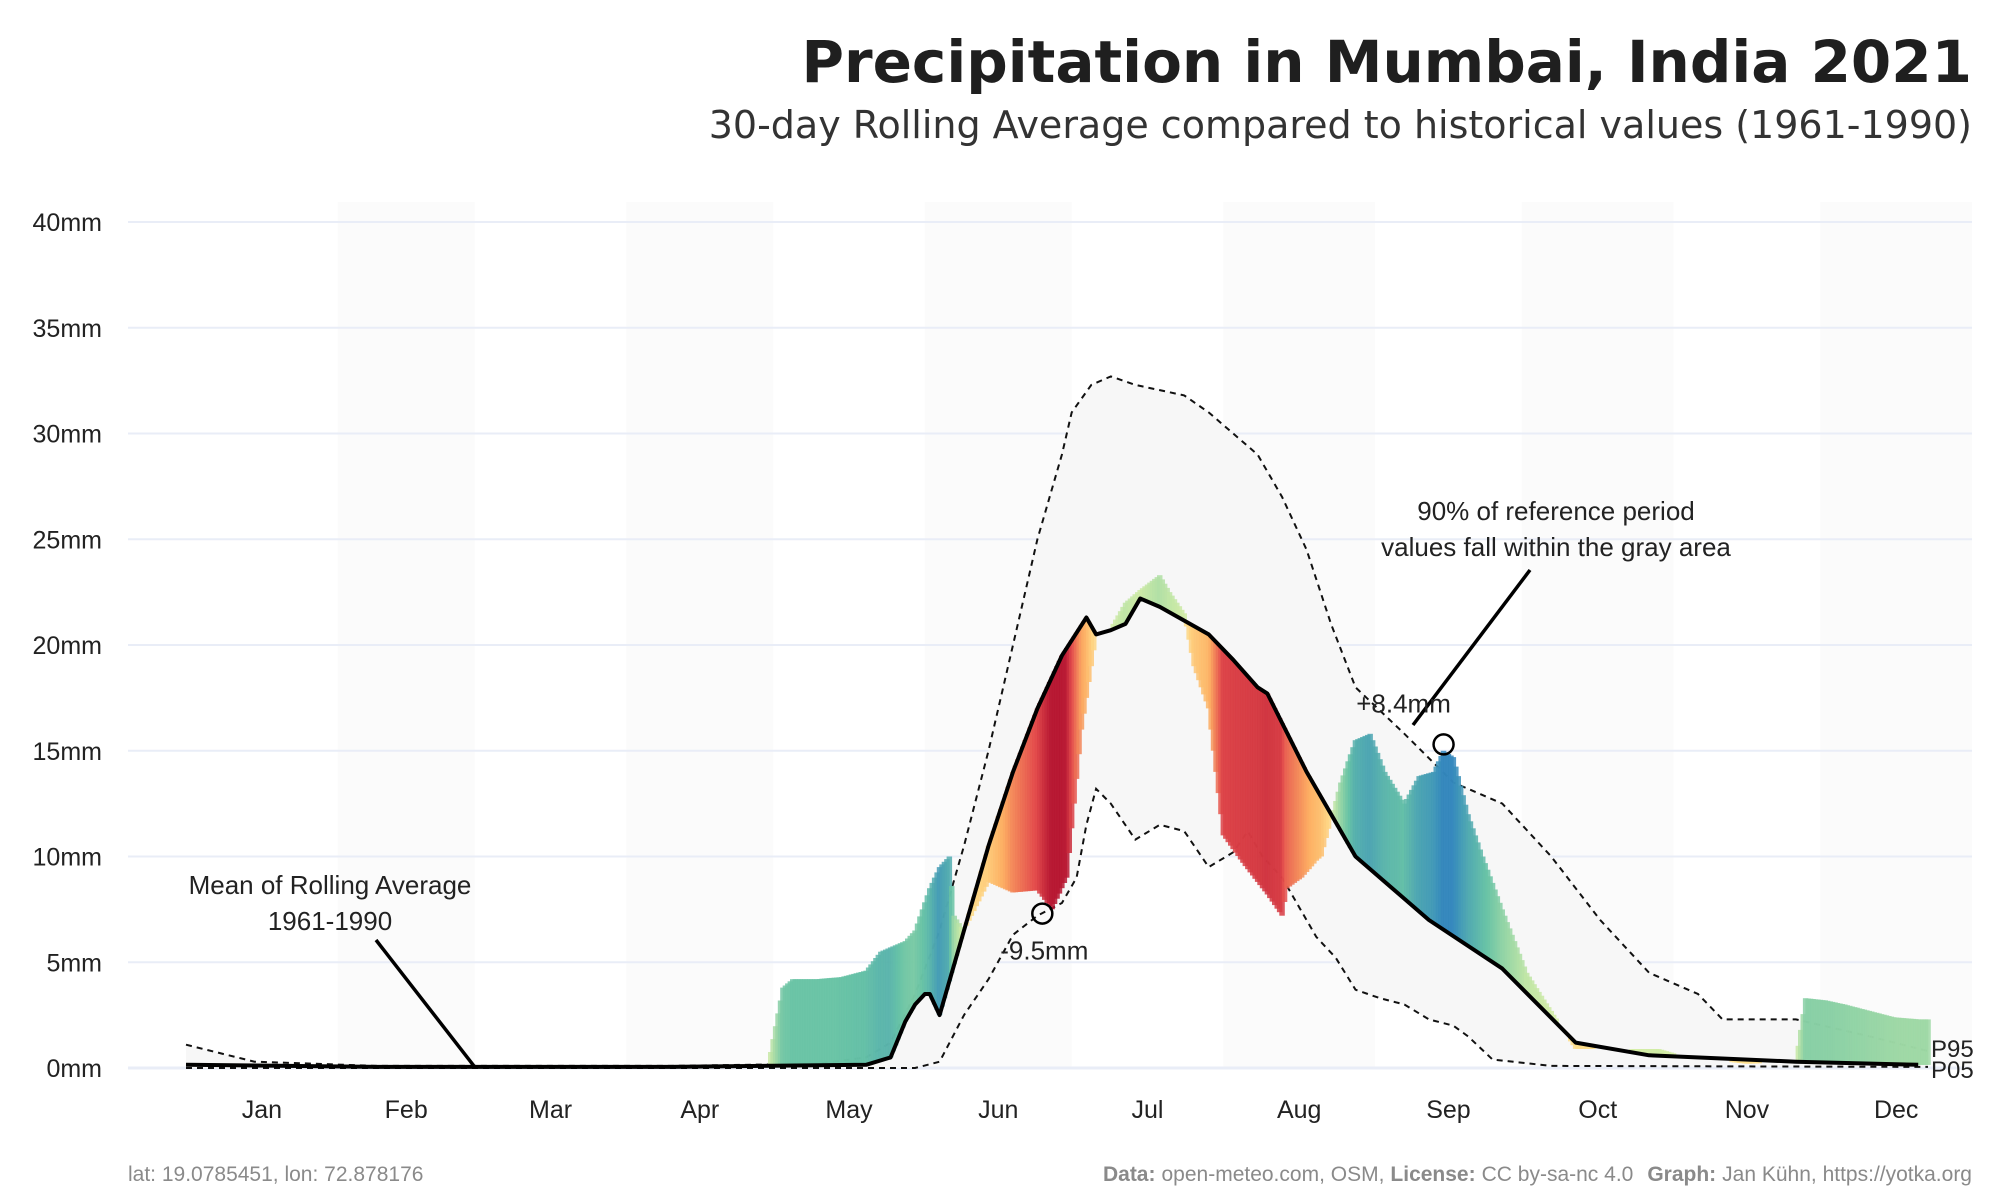 The height and width of the screenshot is (1200, 2000). Describe the element at coordinates (74, 1069) in the screenshot. I see `y-tick-label: 0mm` at that location.